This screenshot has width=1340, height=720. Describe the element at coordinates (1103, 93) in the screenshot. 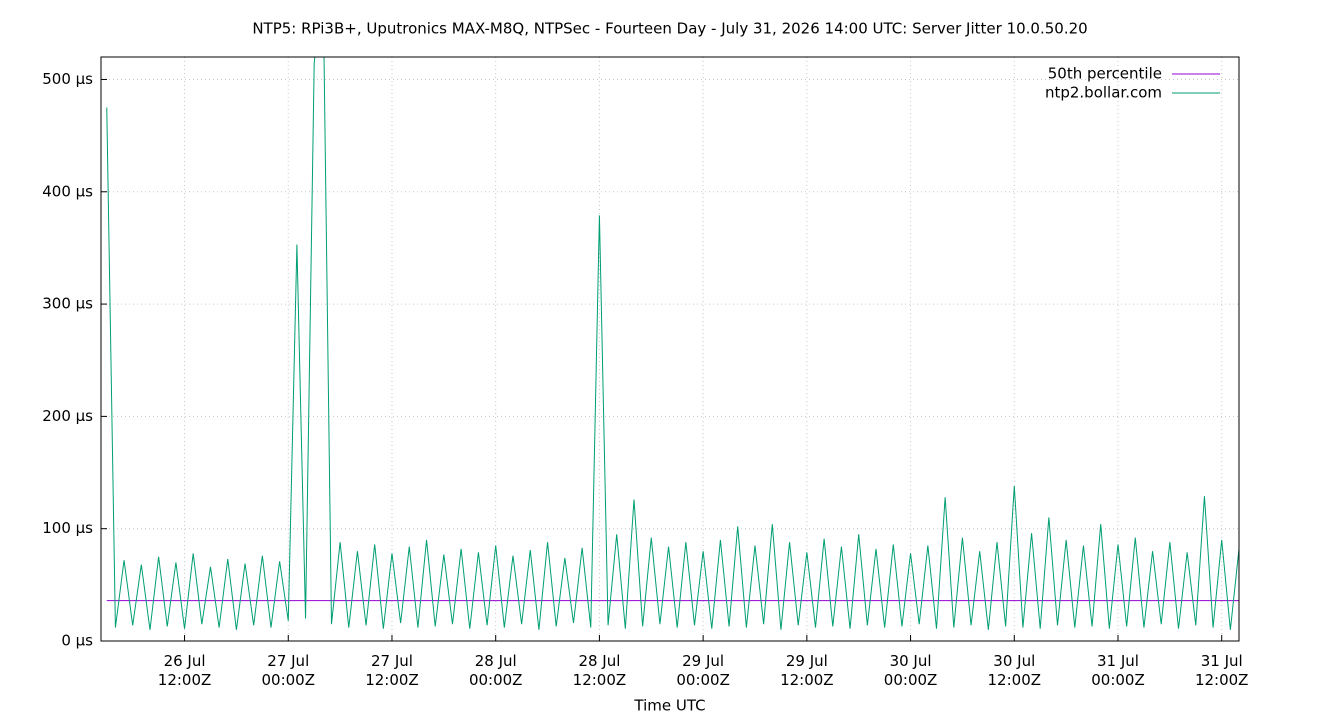

I see `legend-label: ntp2.bollar.com` at that location.